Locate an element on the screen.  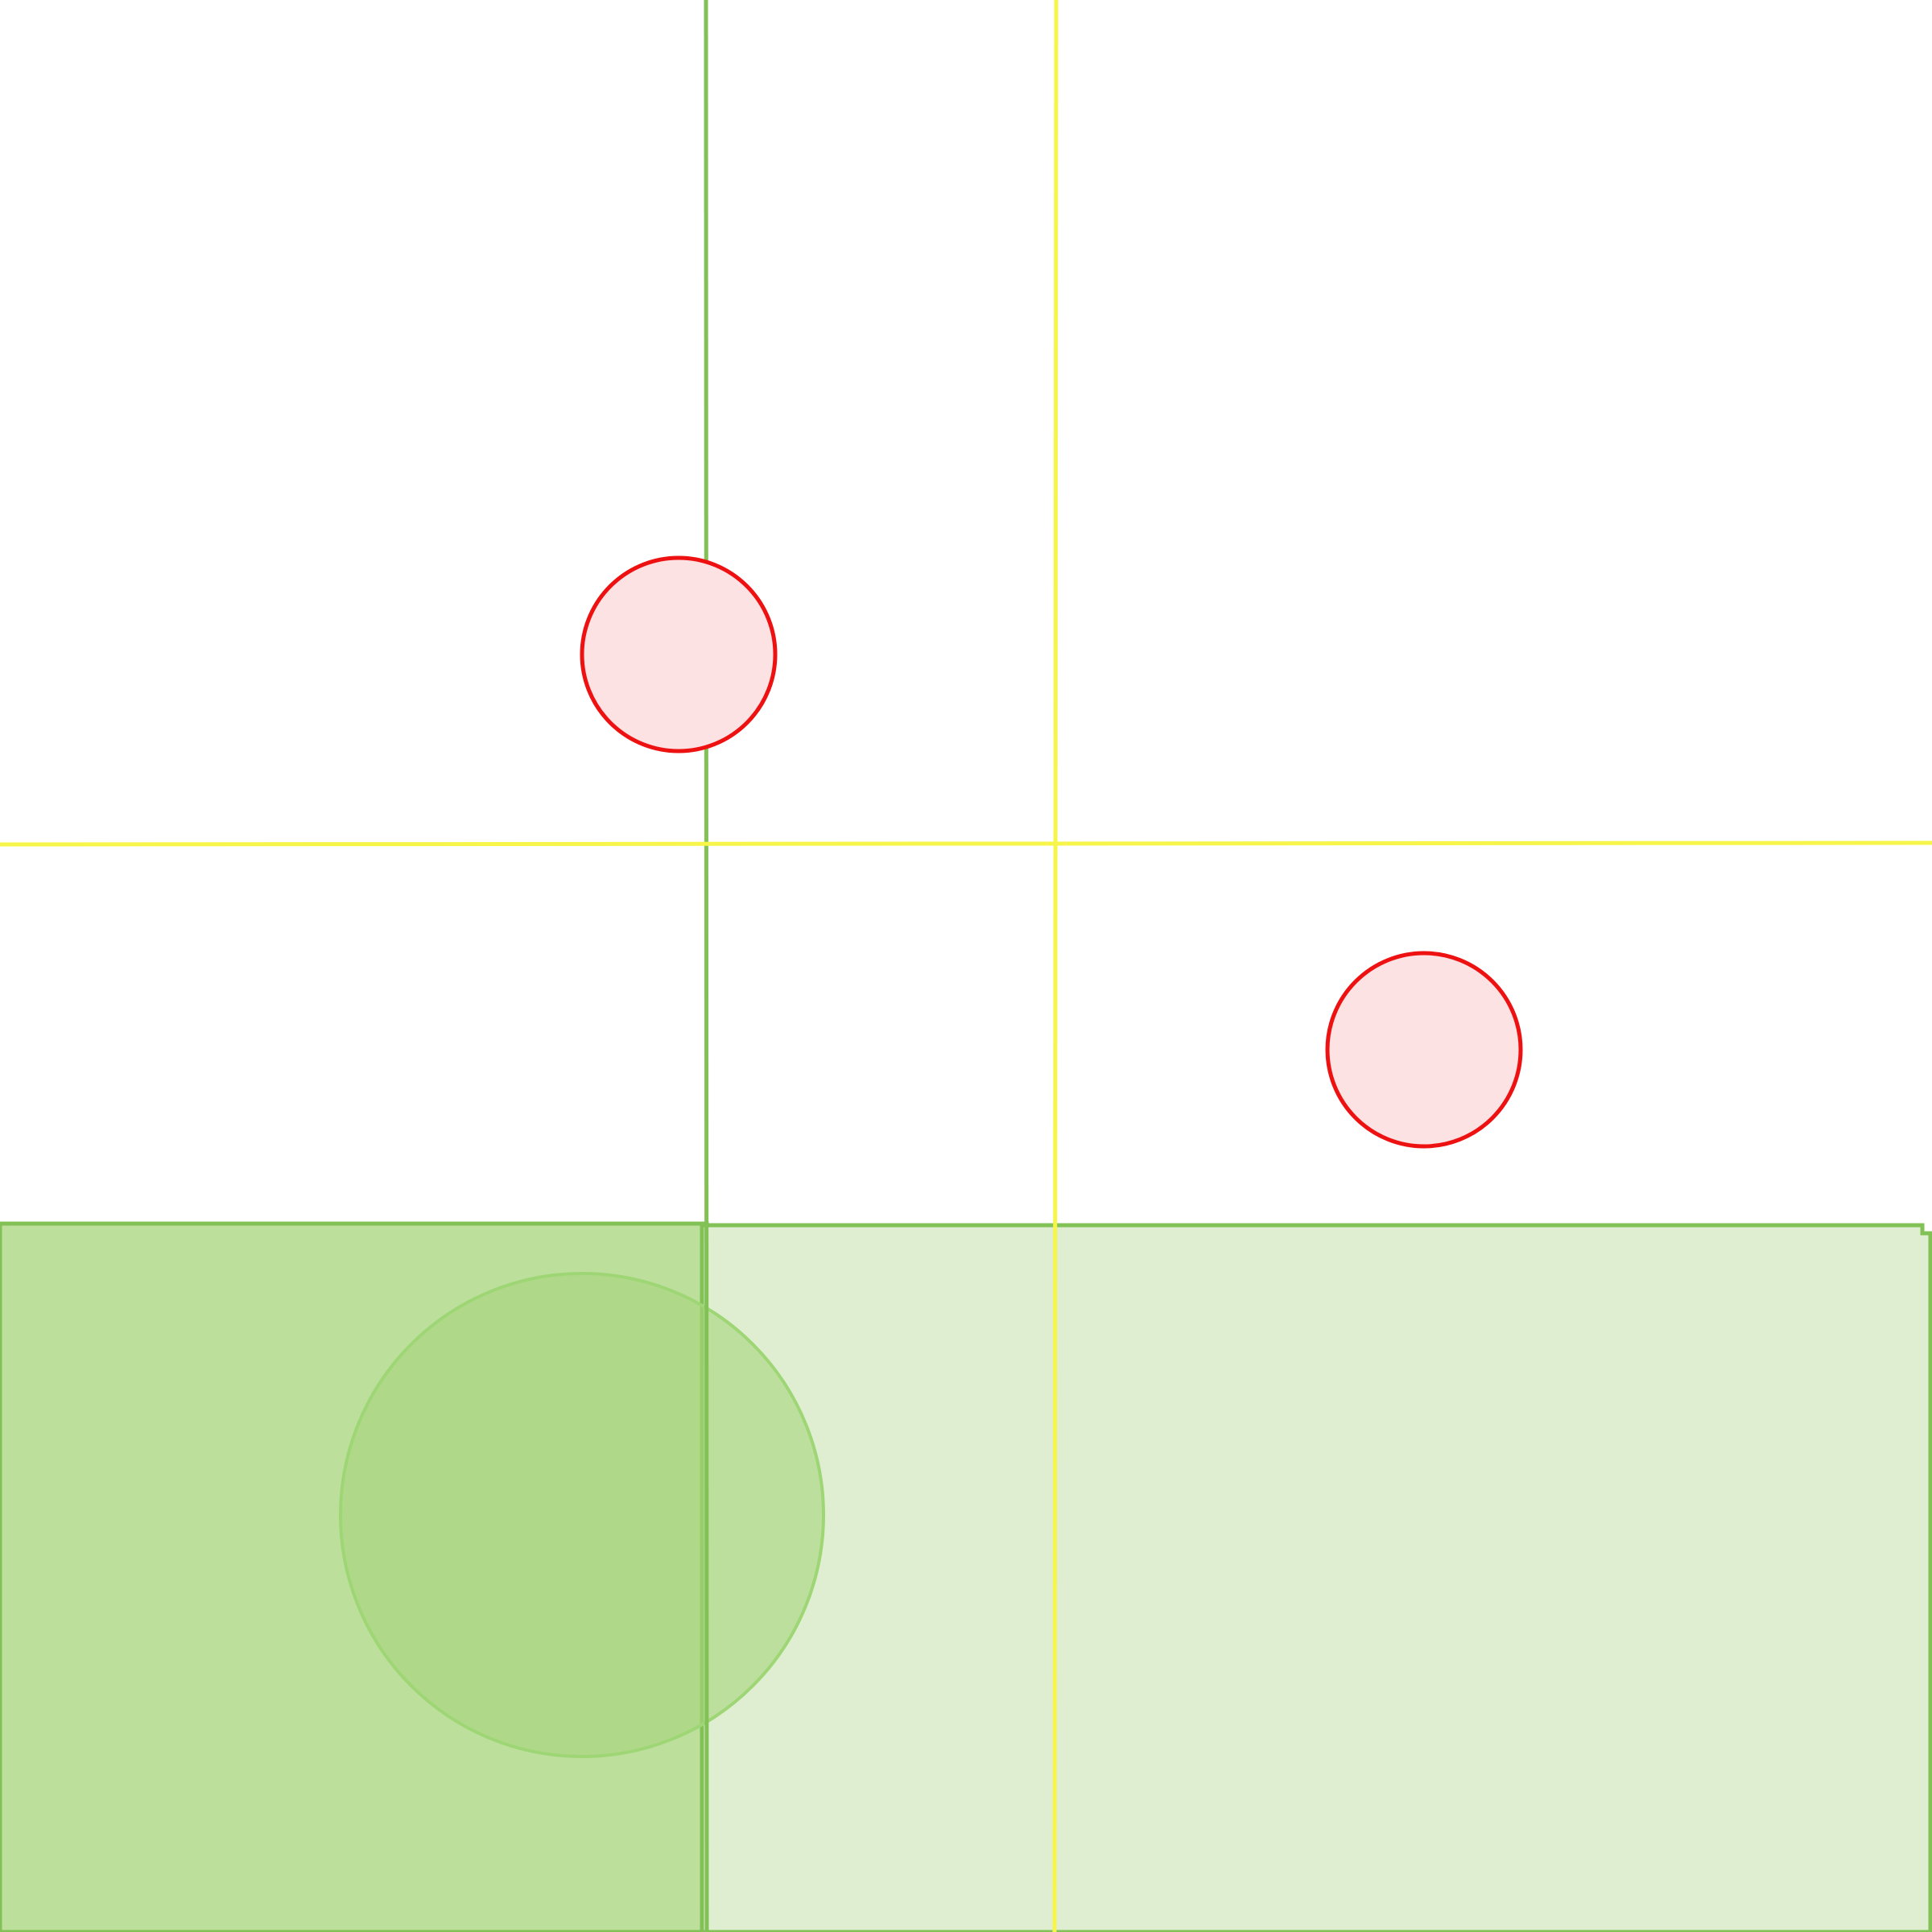
green-zone is located at coordinates (582, 1515).